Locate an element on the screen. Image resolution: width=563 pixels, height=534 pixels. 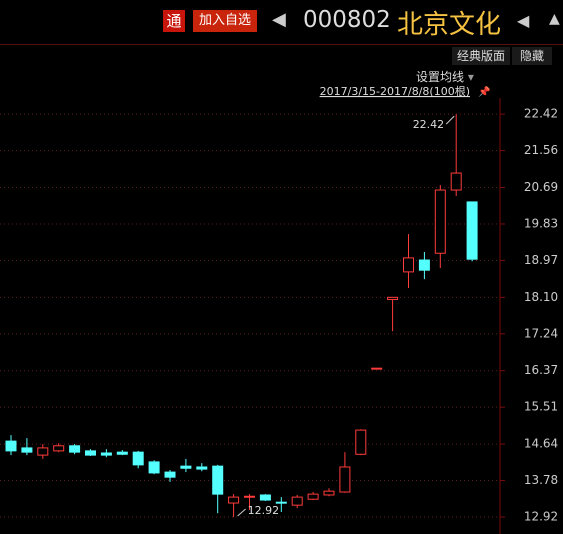
y-tick-label: 22.42 is located at coordinates (541, 114).